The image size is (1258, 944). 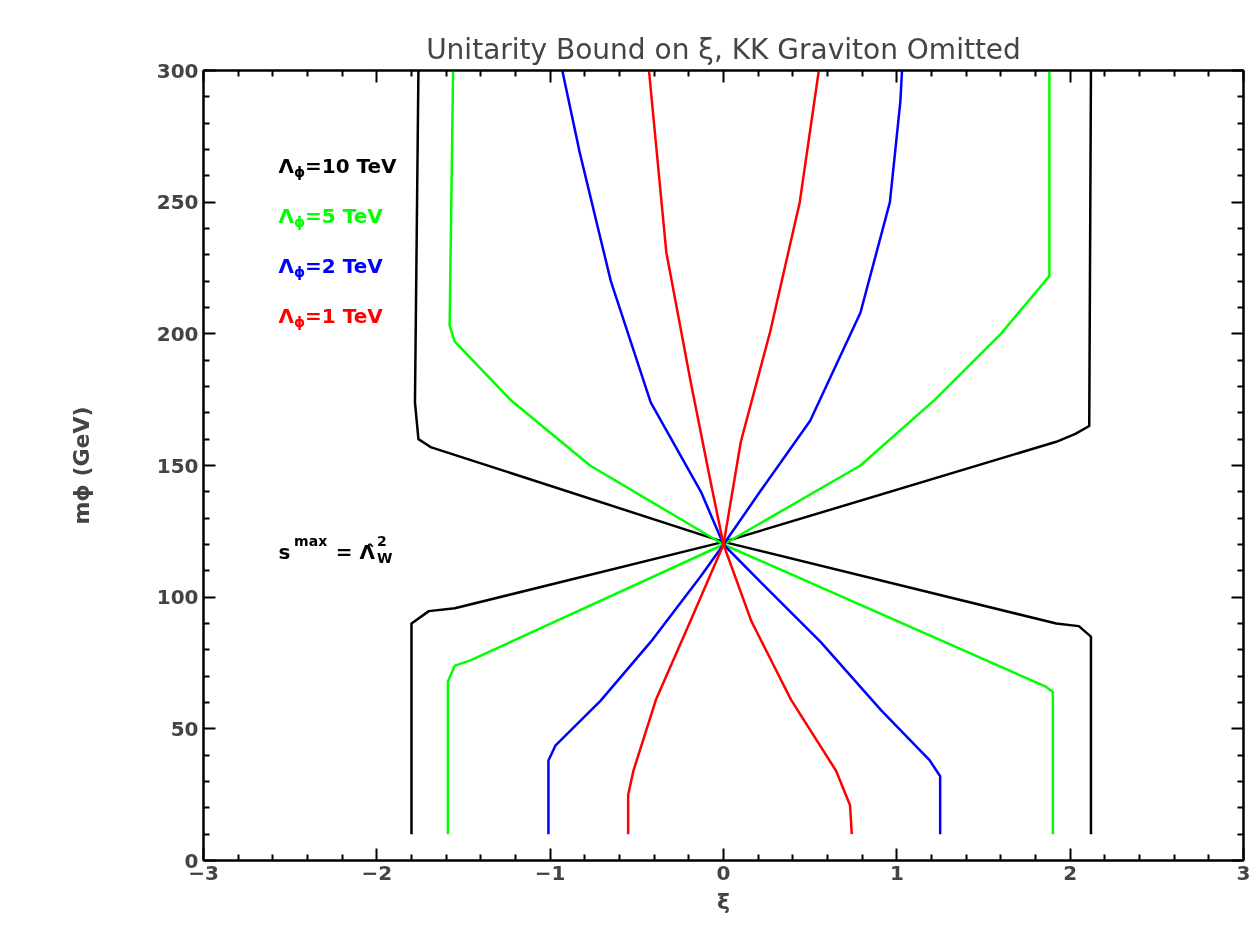 What do you see at coordinates (723, 872) in the screenshot?
I see `x-tick-label: 0` at bounding box center [723, 872].